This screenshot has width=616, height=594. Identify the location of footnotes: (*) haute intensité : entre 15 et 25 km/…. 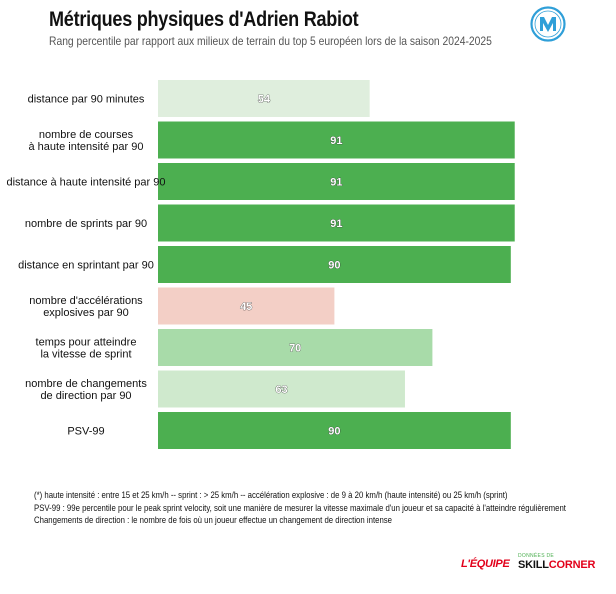
(300, 509).